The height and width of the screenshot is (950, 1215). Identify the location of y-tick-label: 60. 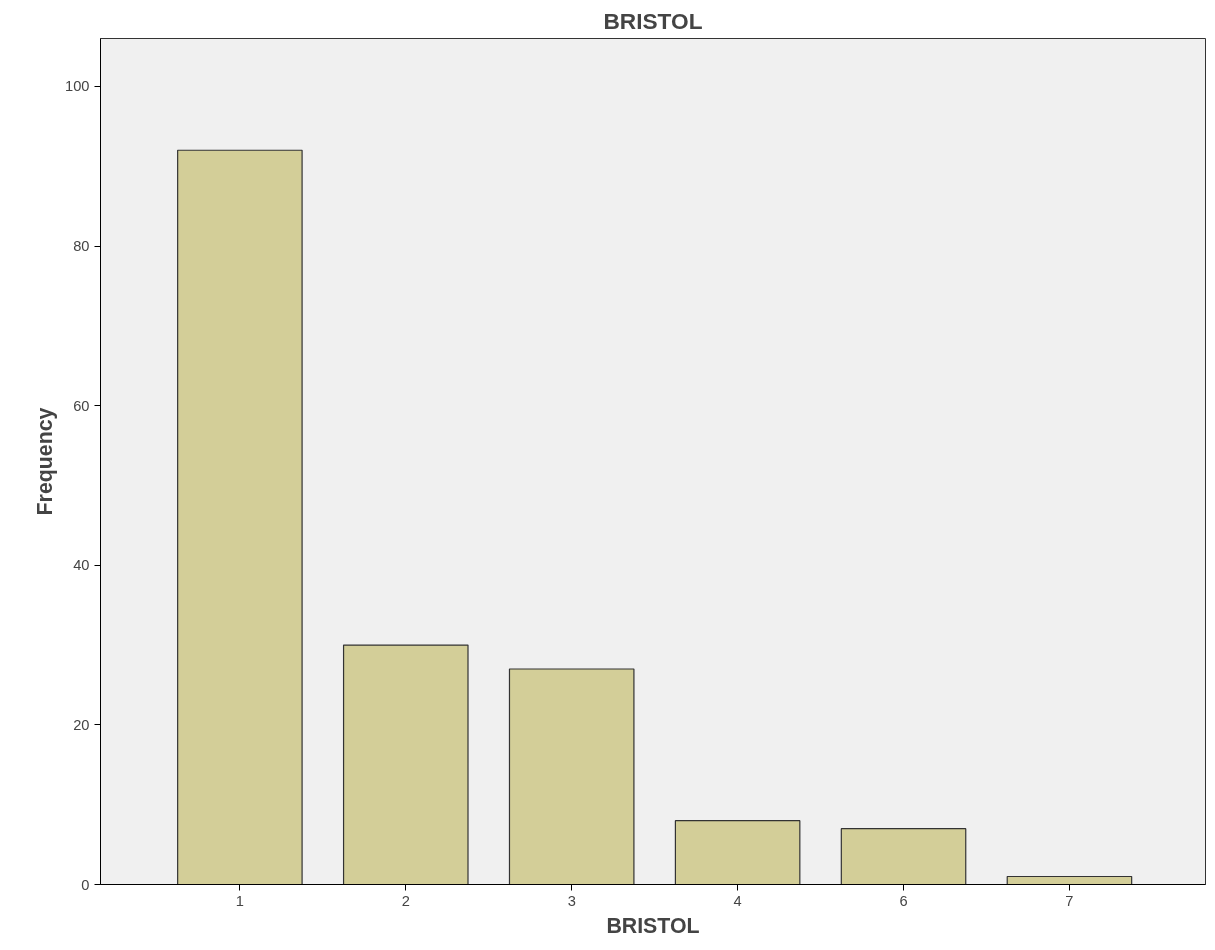
(81, 405).